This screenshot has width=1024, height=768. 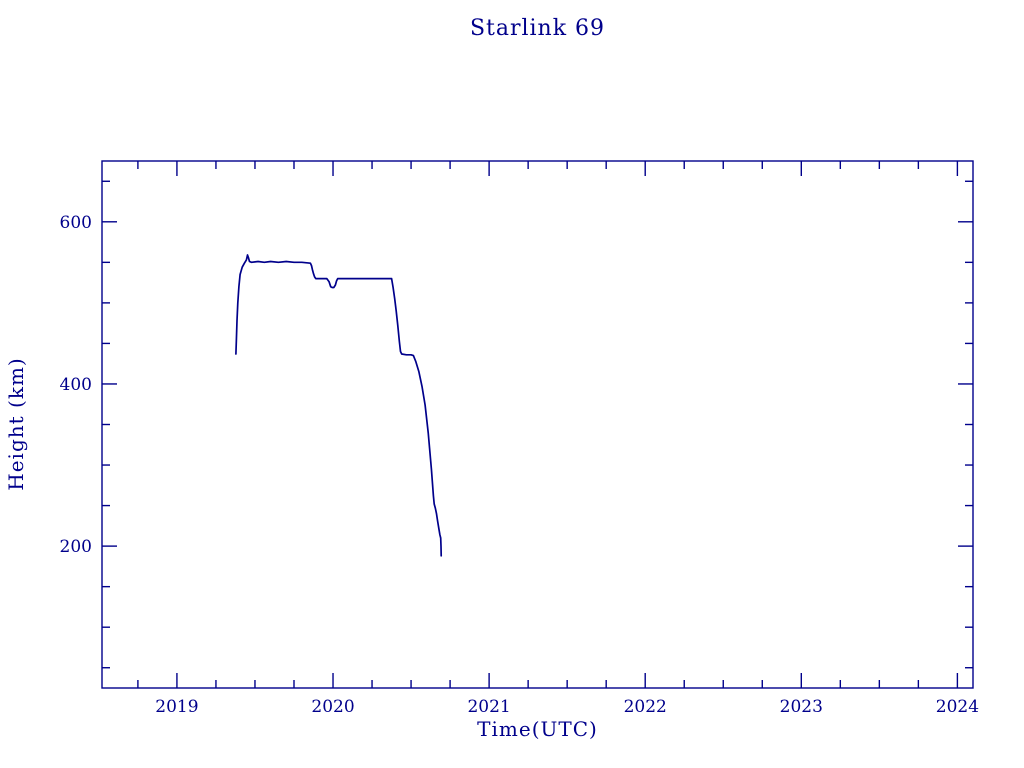 I want to click on x-axis-label: Time(UTC), so click(x=537, y=729).